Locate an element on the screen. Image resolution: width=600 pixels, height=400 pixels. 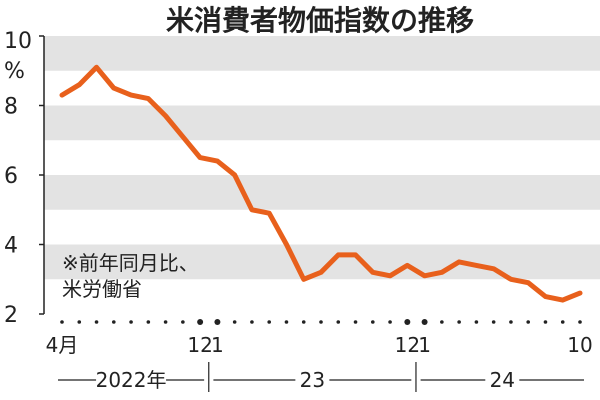
year-label: 2022年 is located at coordinates (131, 380).